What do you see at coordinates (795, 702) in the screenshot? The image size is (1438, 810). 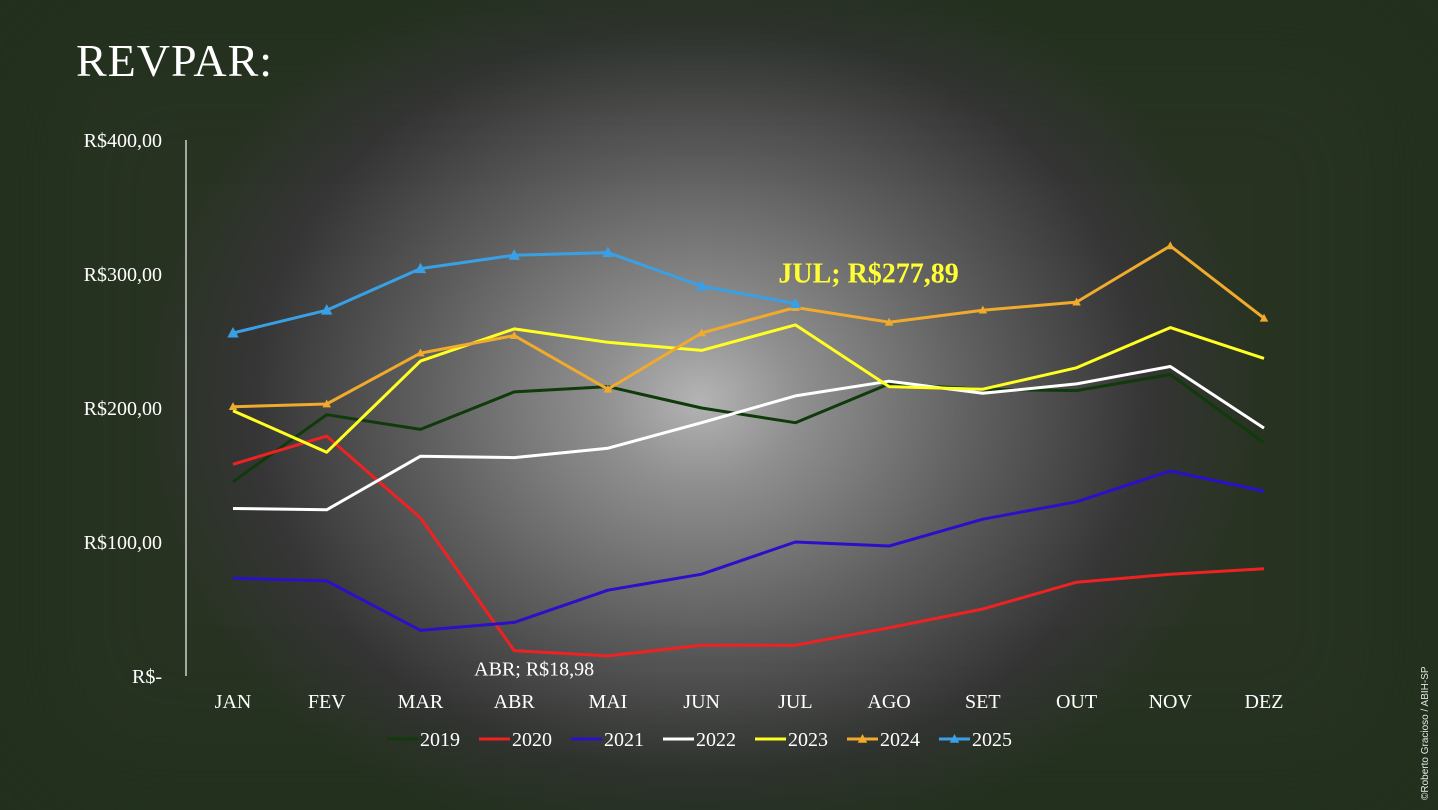 I see `x-tick-label: JUL` at bounding box center [795, 702].